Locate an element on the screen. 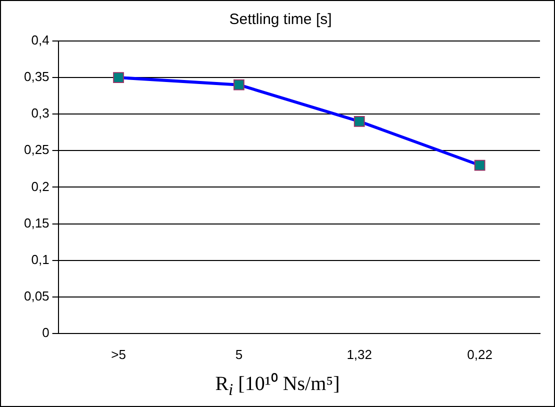 Image resolution: width=555 pixels, height=407 pixels. x-tick-label: >5 is located at coordinates (118, 354).